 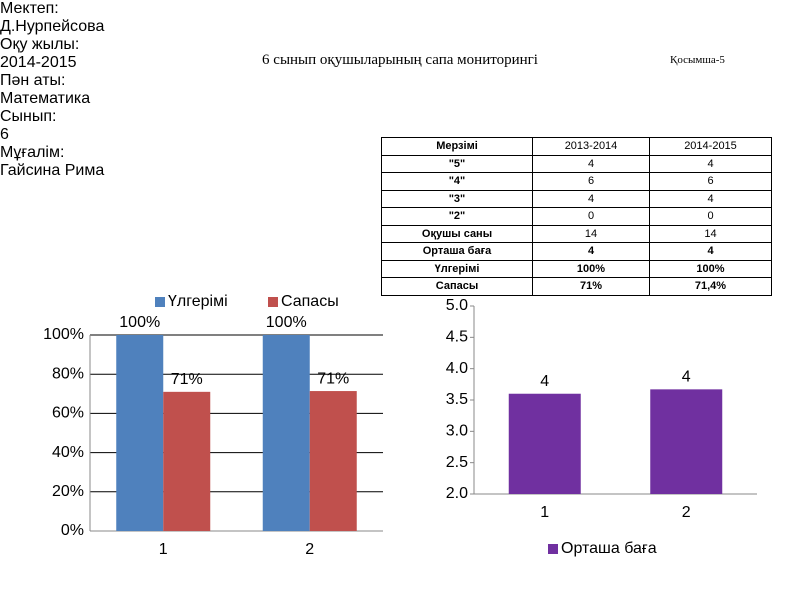 I want to click on table-cell: "2", so click(x=457, y=216).